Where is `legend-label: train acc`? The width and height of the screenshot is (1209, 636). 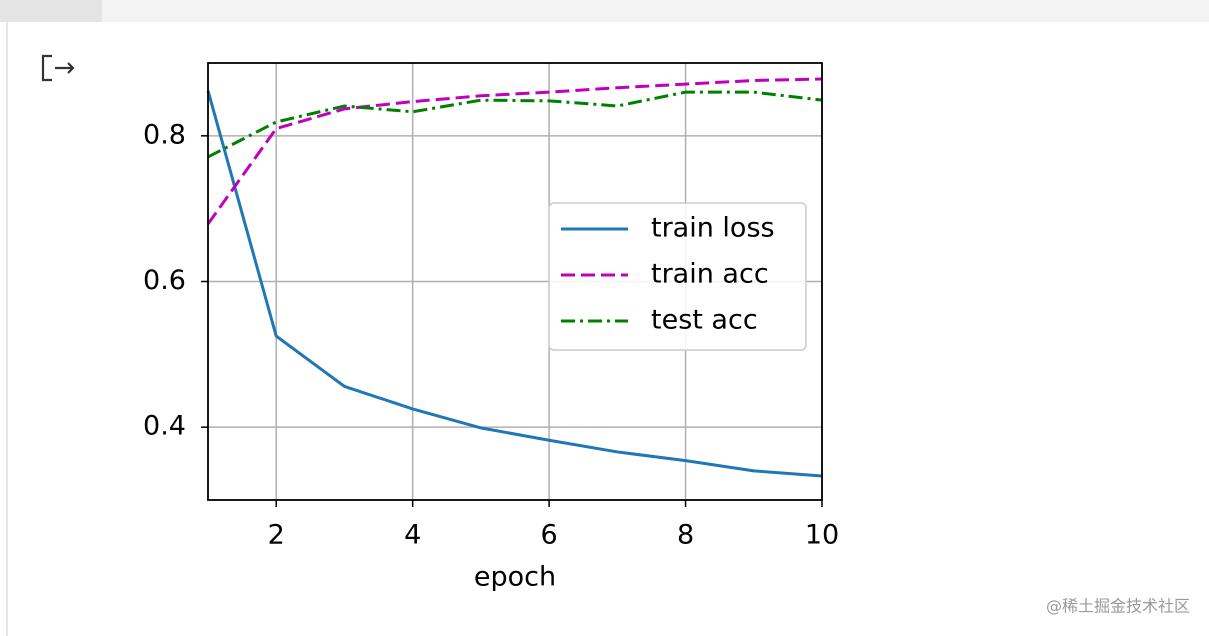 legend-label: train acc is located at coordinates (710, 274).